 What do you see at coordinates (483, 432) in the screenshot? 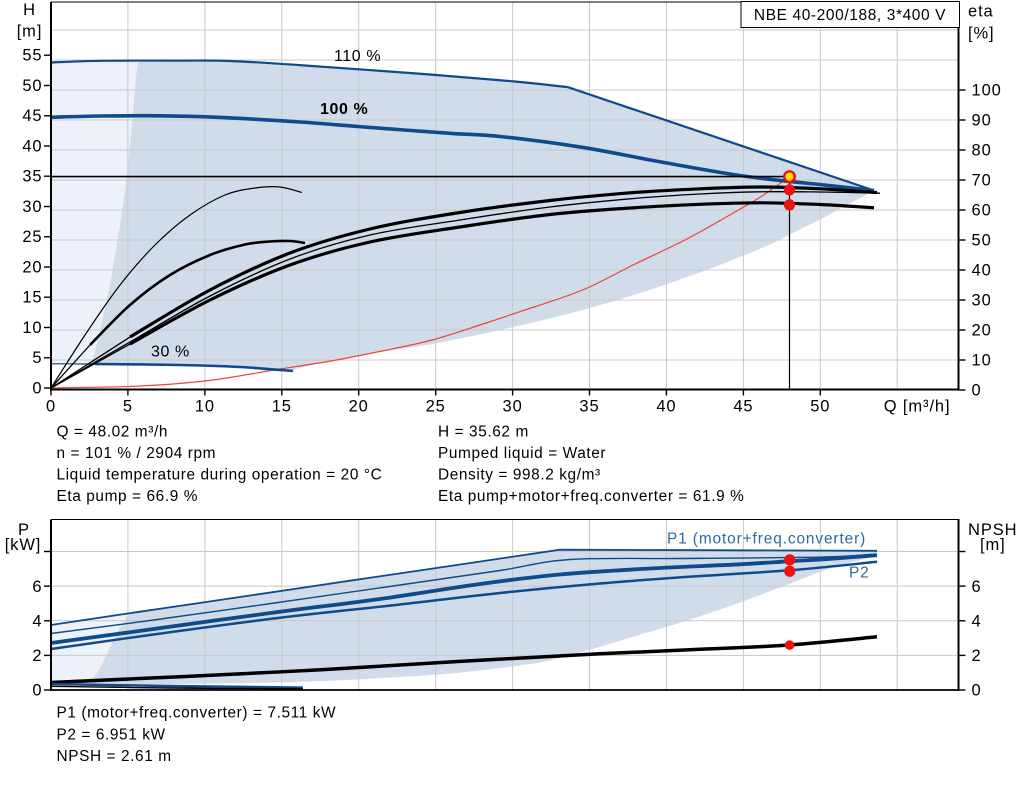
I see `svg-text: H = 35.62 m` at bounding box center [483, 432].